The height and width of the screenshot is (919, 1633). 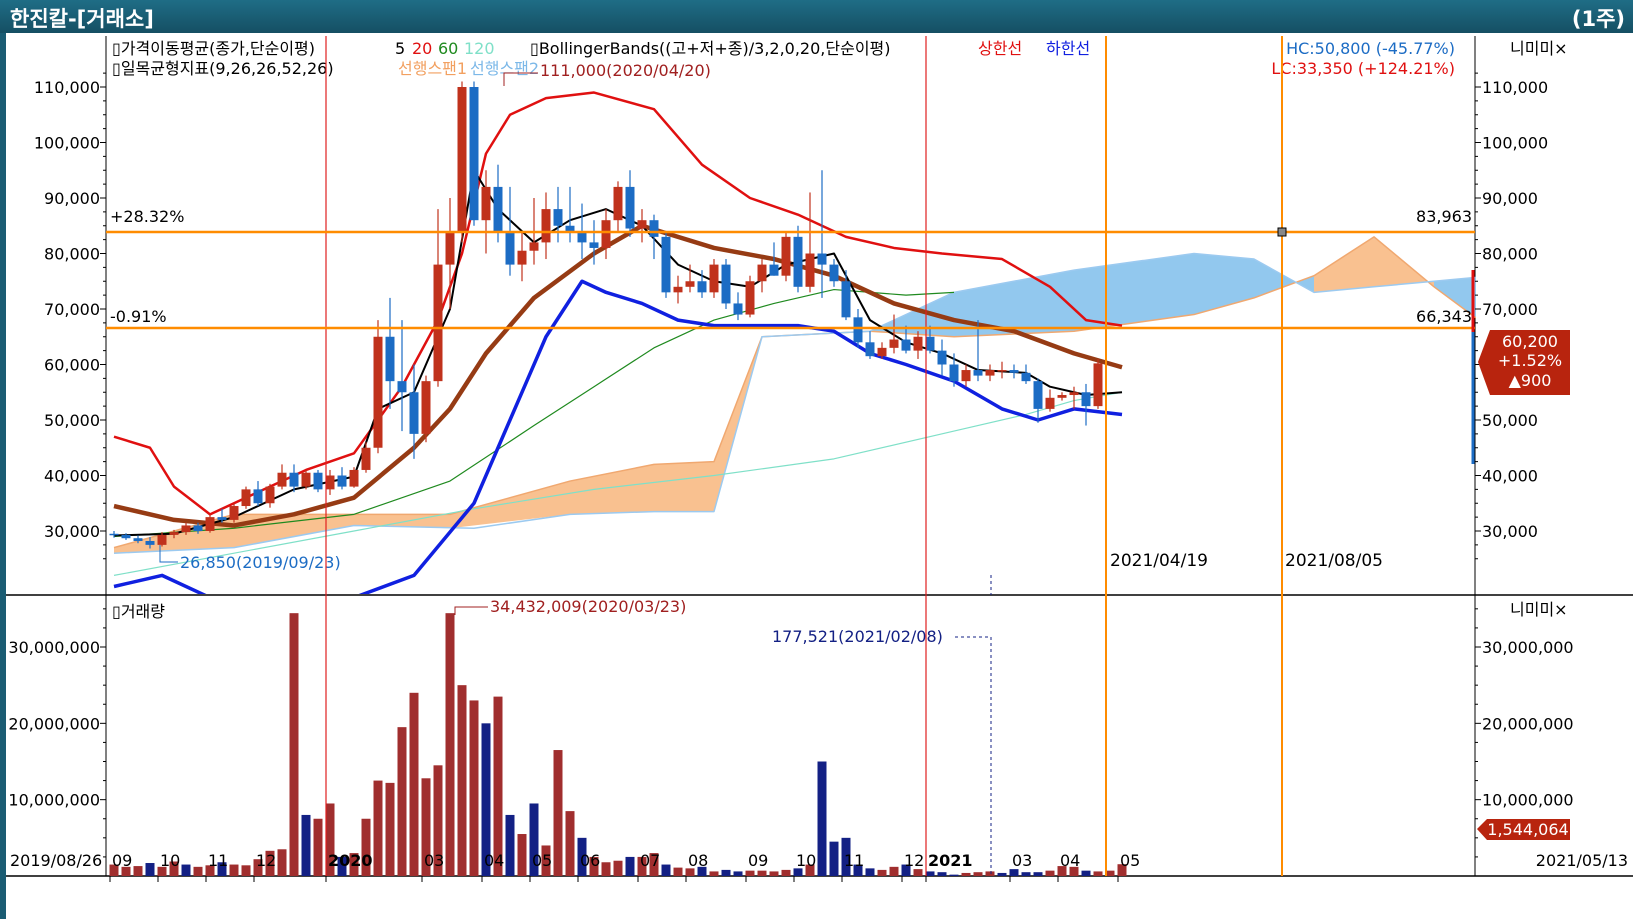 I want to click on lc-readout: LC:33,350 (+124.21%), so click(x=1363, y=68).